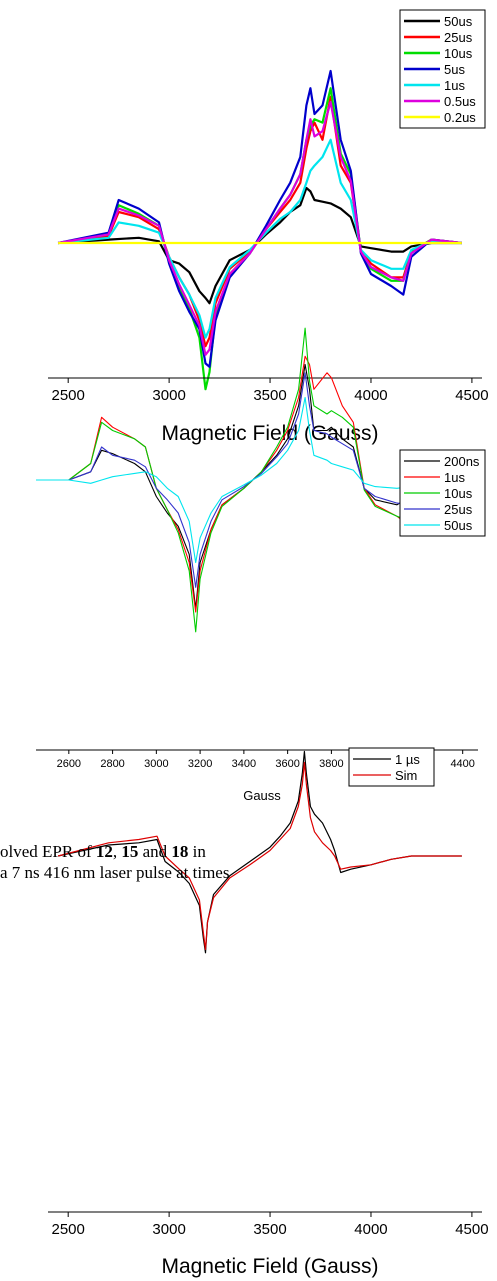 The width and height of the screenshot is (497, 1281). Describe the element at coordinates (406, 775) in the screenshot. I see `legend-label: Sim` at that location.